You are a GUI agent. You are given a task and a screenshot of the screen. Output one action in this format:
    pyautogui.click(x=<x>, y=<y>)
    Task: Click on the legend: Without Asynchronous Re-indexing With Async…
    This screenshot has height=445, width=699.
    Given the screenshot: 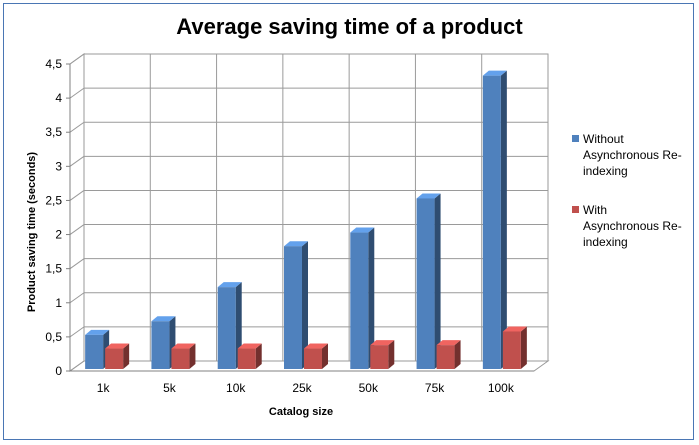 What is the action you would take?
    pyautogui.click(x=627, y=190)
    